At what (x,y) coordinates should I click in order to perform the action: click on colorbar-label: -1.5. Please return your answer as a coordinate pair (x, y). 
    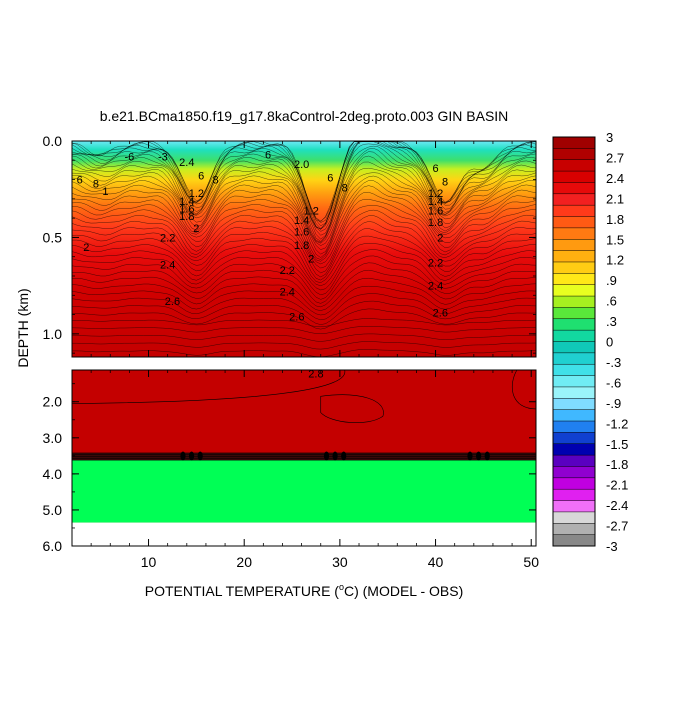
    Looking at the image, I should click on (617, 444).